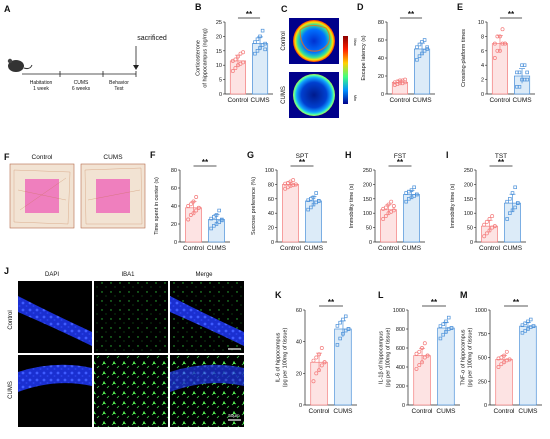 The image size is (550, 439). I want to click on y-tick-label-b: 0, so click(220, 95).